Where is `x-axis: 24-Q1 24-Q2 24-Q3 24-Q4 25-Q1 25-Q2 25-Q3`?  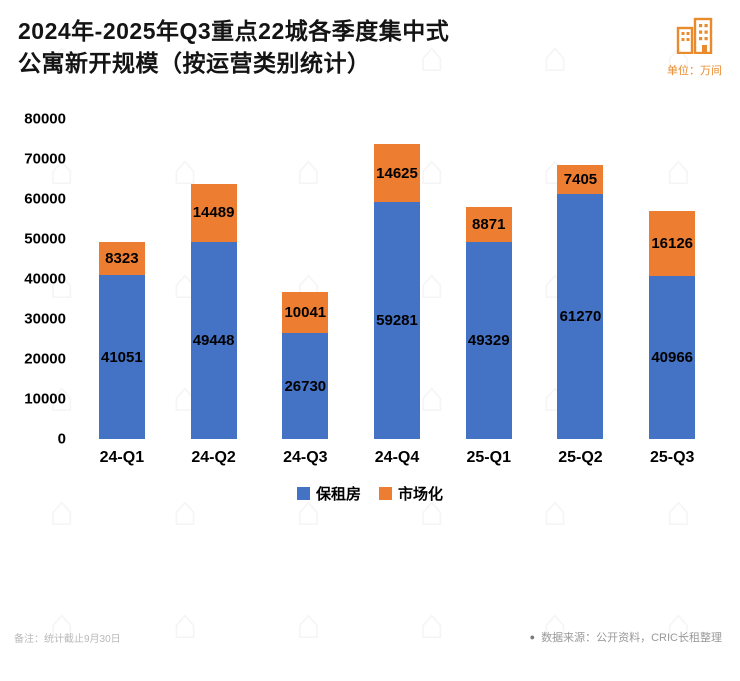 x-axis: 24-Q1 24-Q2 24-Q3 24-Q4 25-Q1 25-Q2 25-Q3 is located at coordinates (397, 458).